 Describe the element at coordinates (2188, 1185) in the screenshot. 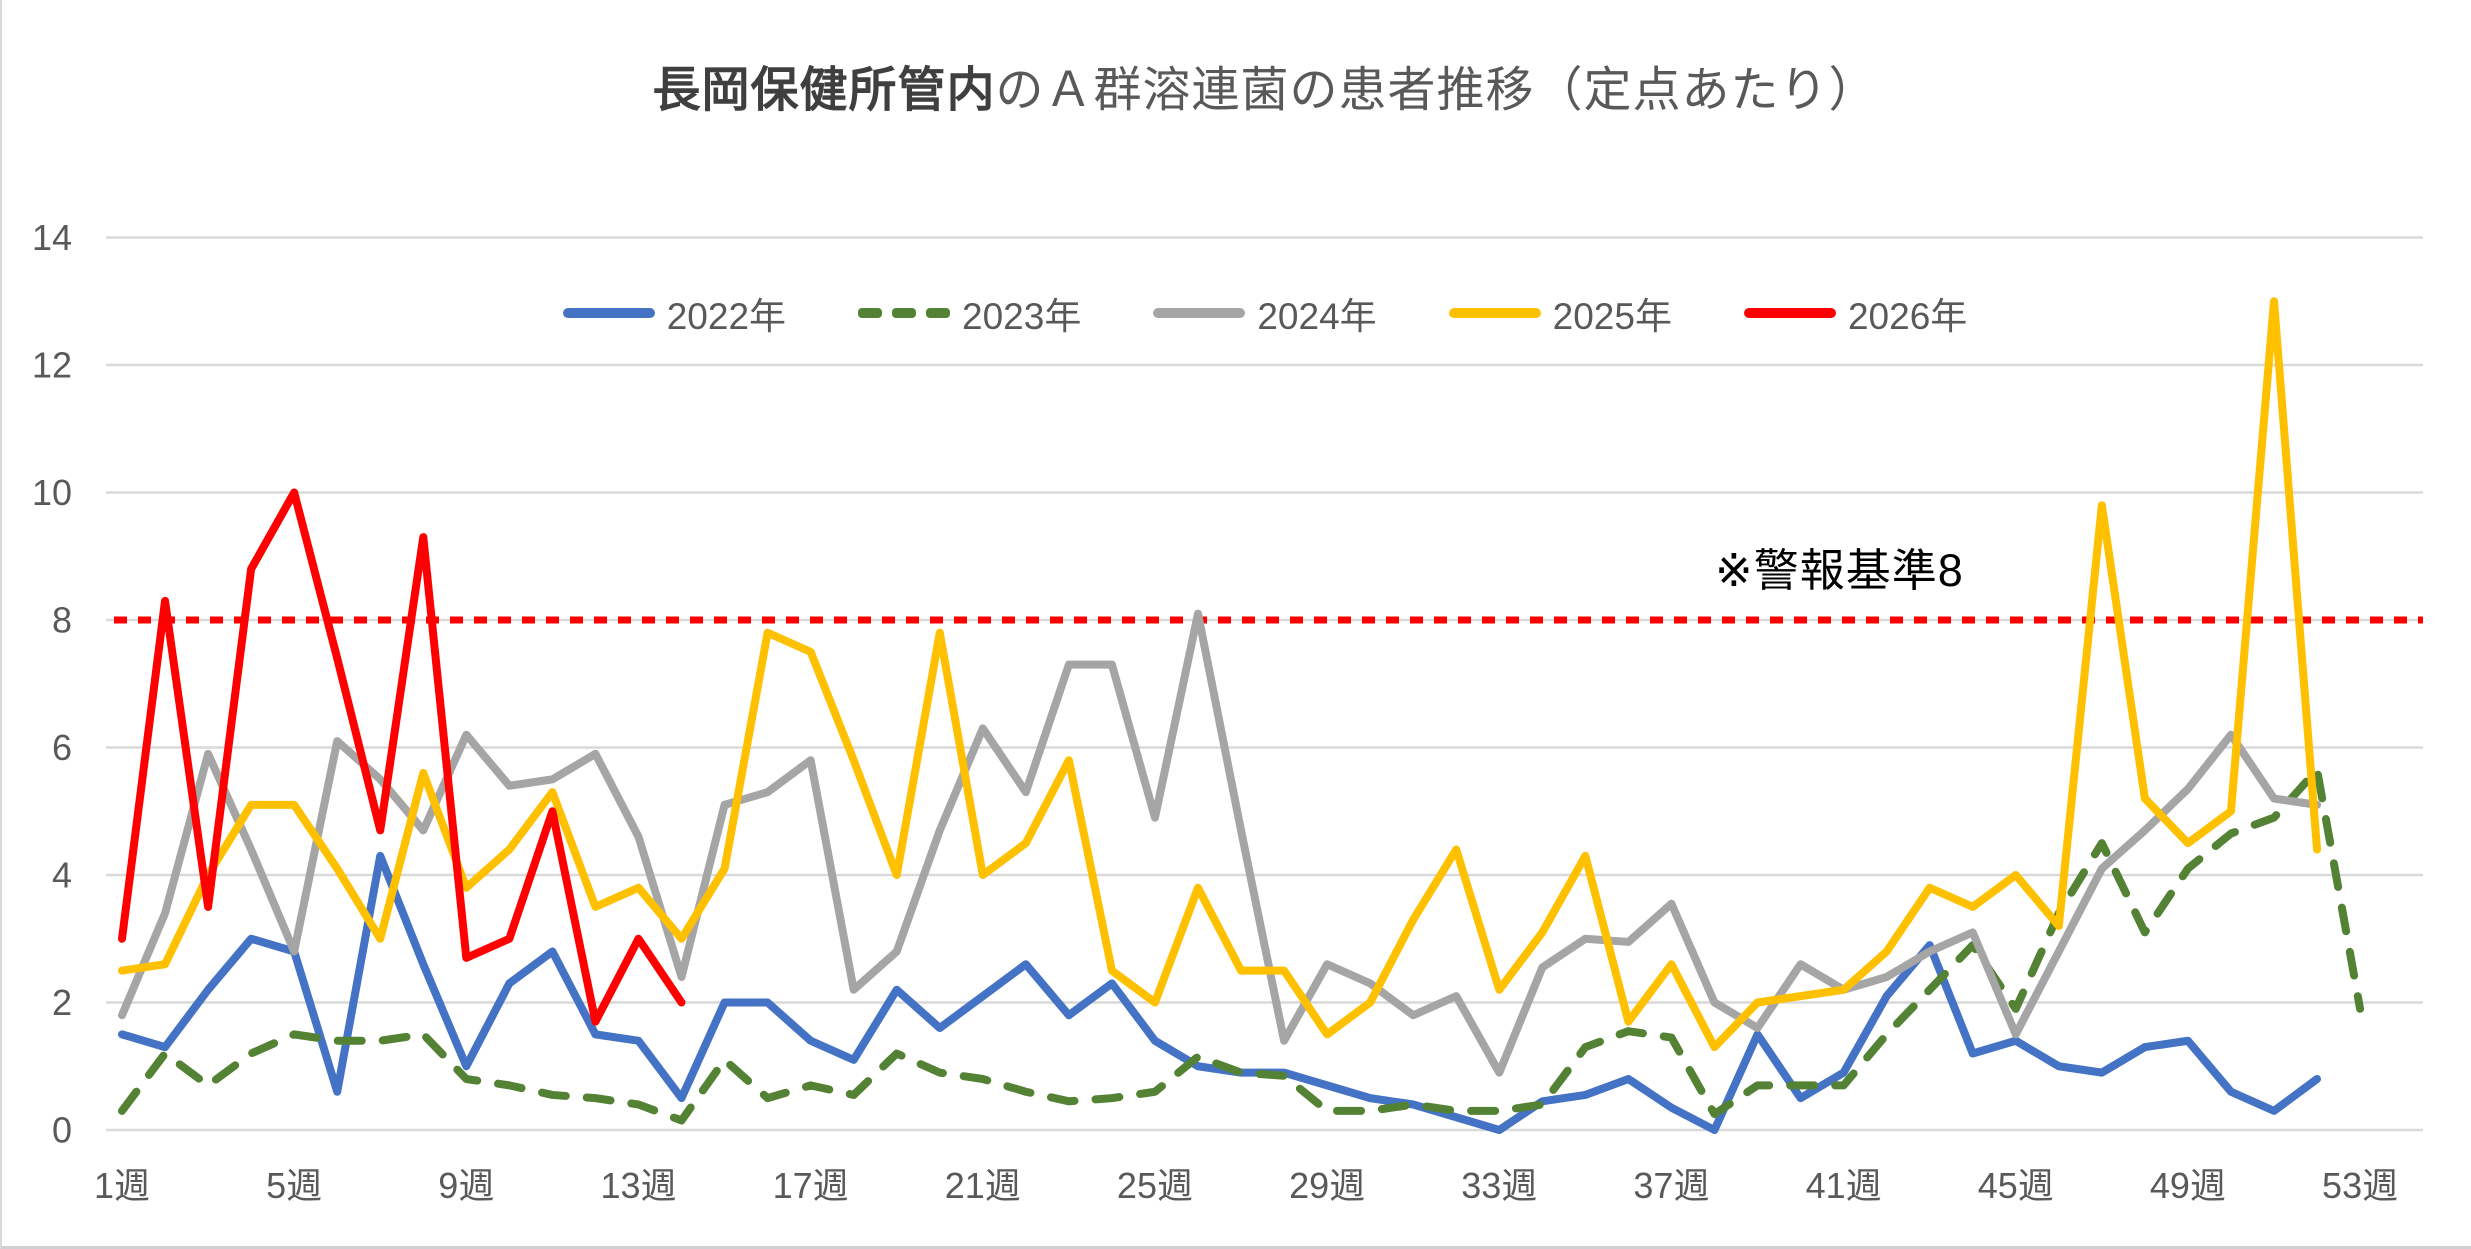

I see `x-axis-label-49: 49週` at that location.